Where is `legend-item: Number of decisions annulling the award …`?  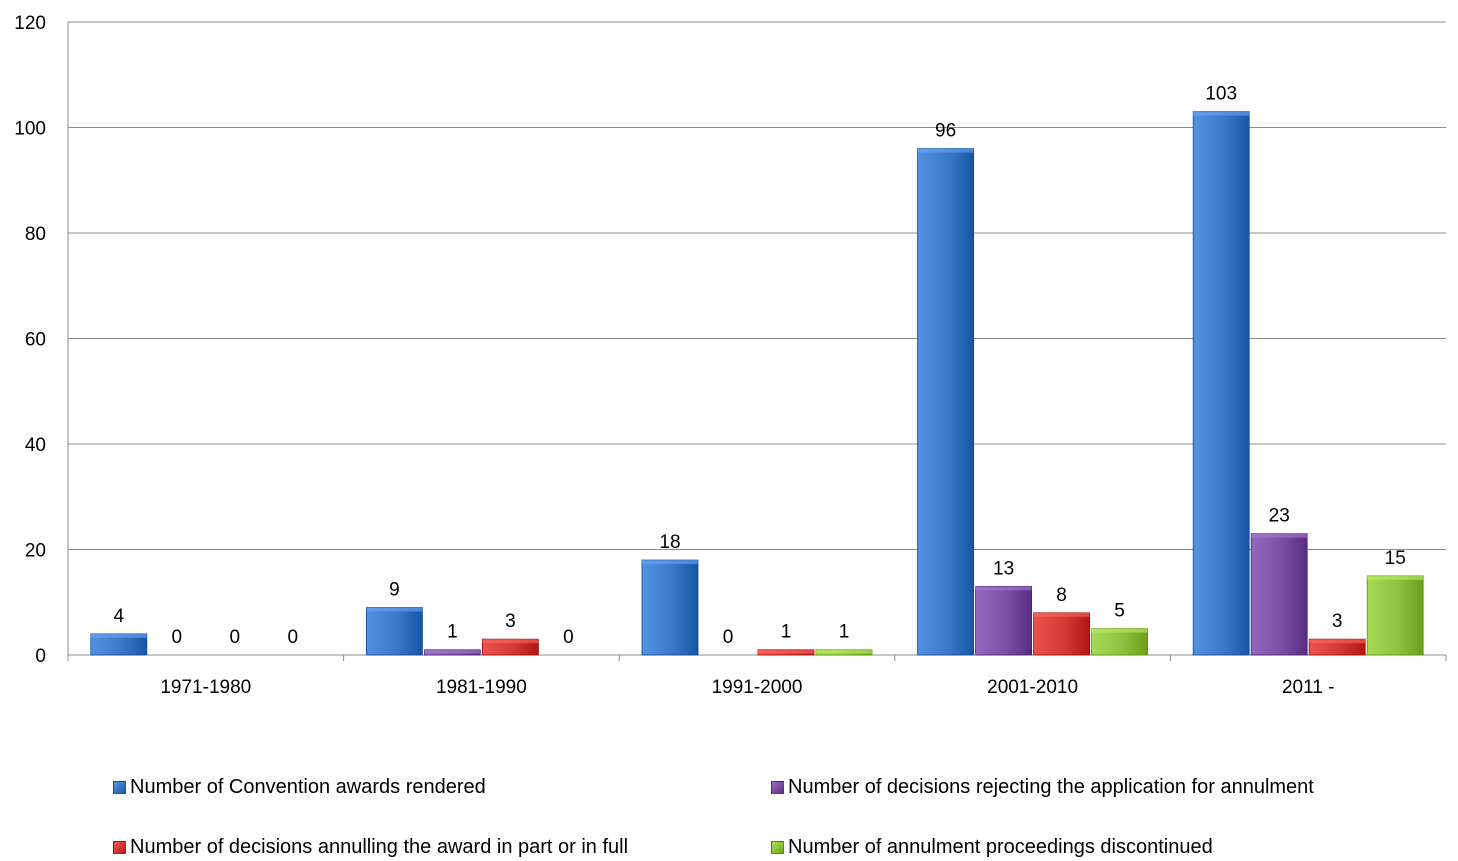 legend-item: Number of decisions annulling the award … is located at coordinates (370, 847).